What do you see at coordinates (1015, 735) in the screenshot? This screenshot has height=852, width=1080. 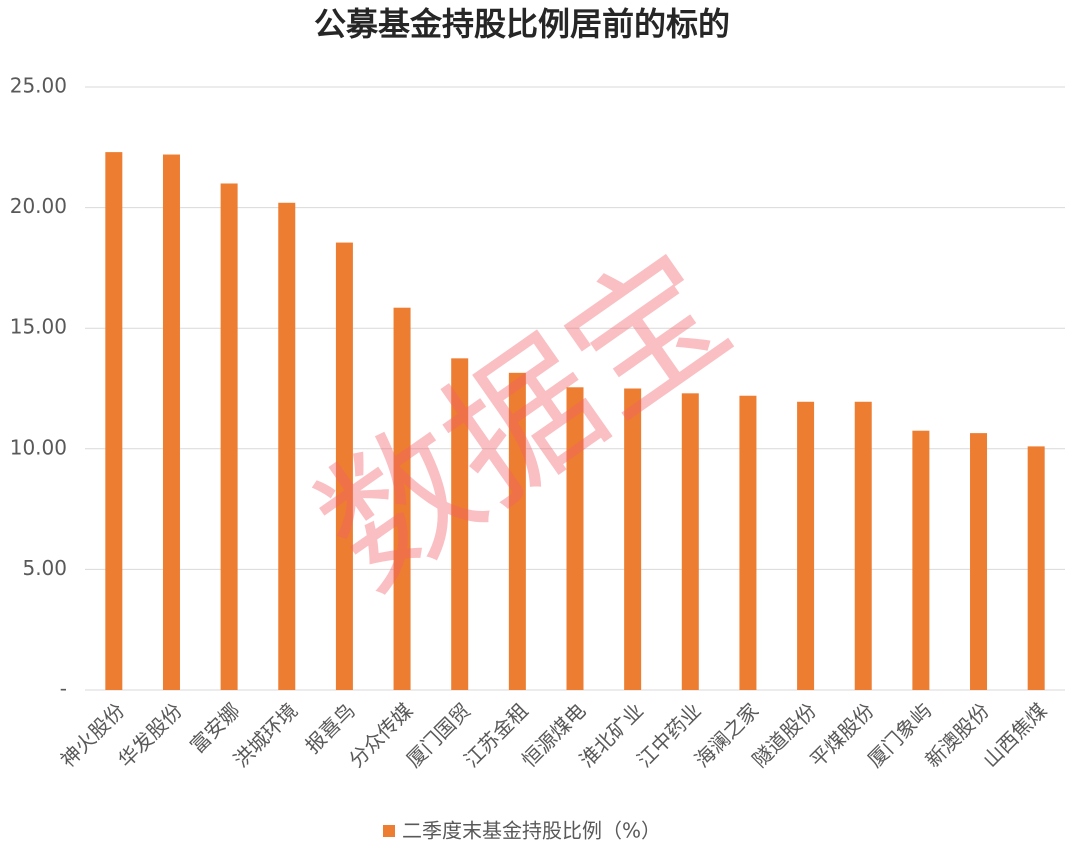 I see `x-tick-label: 山西焦煤` at bounding box center [1015, 735].